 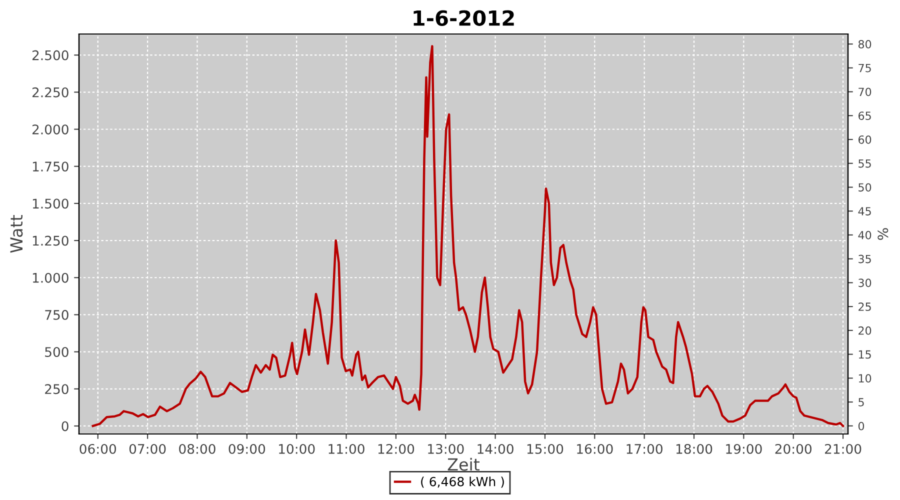 What do you see at coordinates (56, 352) in the screenshot?
I see `y-tick-label: 500` at bounding box center [56, 352].